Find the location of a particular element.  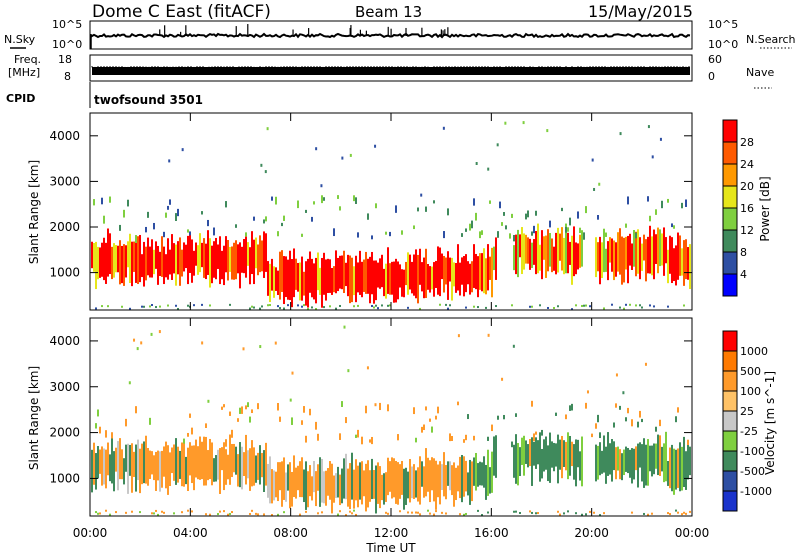

power-colorbar-swatch is located at coordinates (730, 131).